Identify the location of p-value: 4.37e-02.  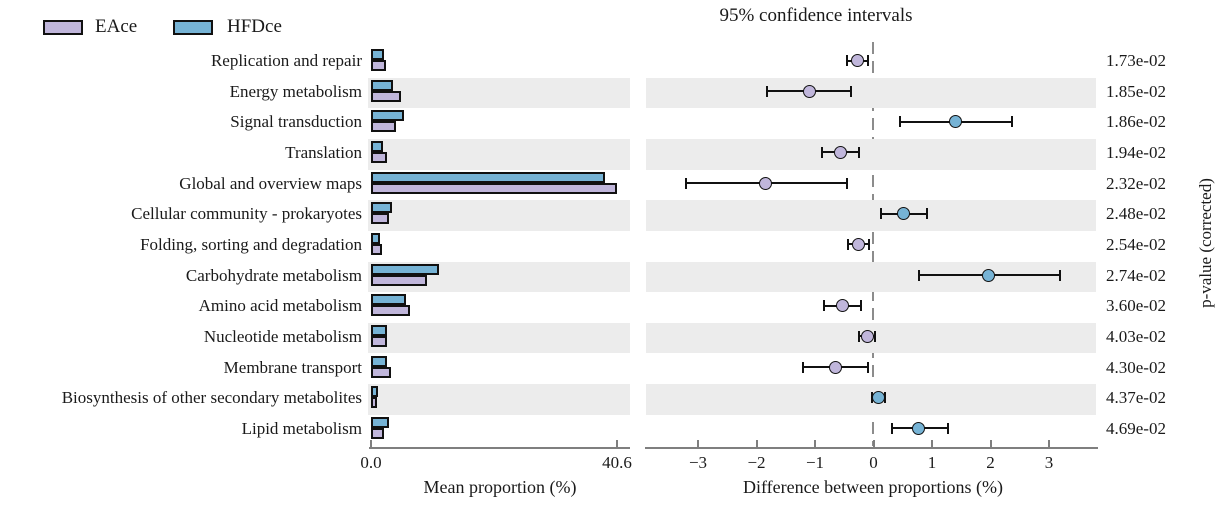
(1136, 398).